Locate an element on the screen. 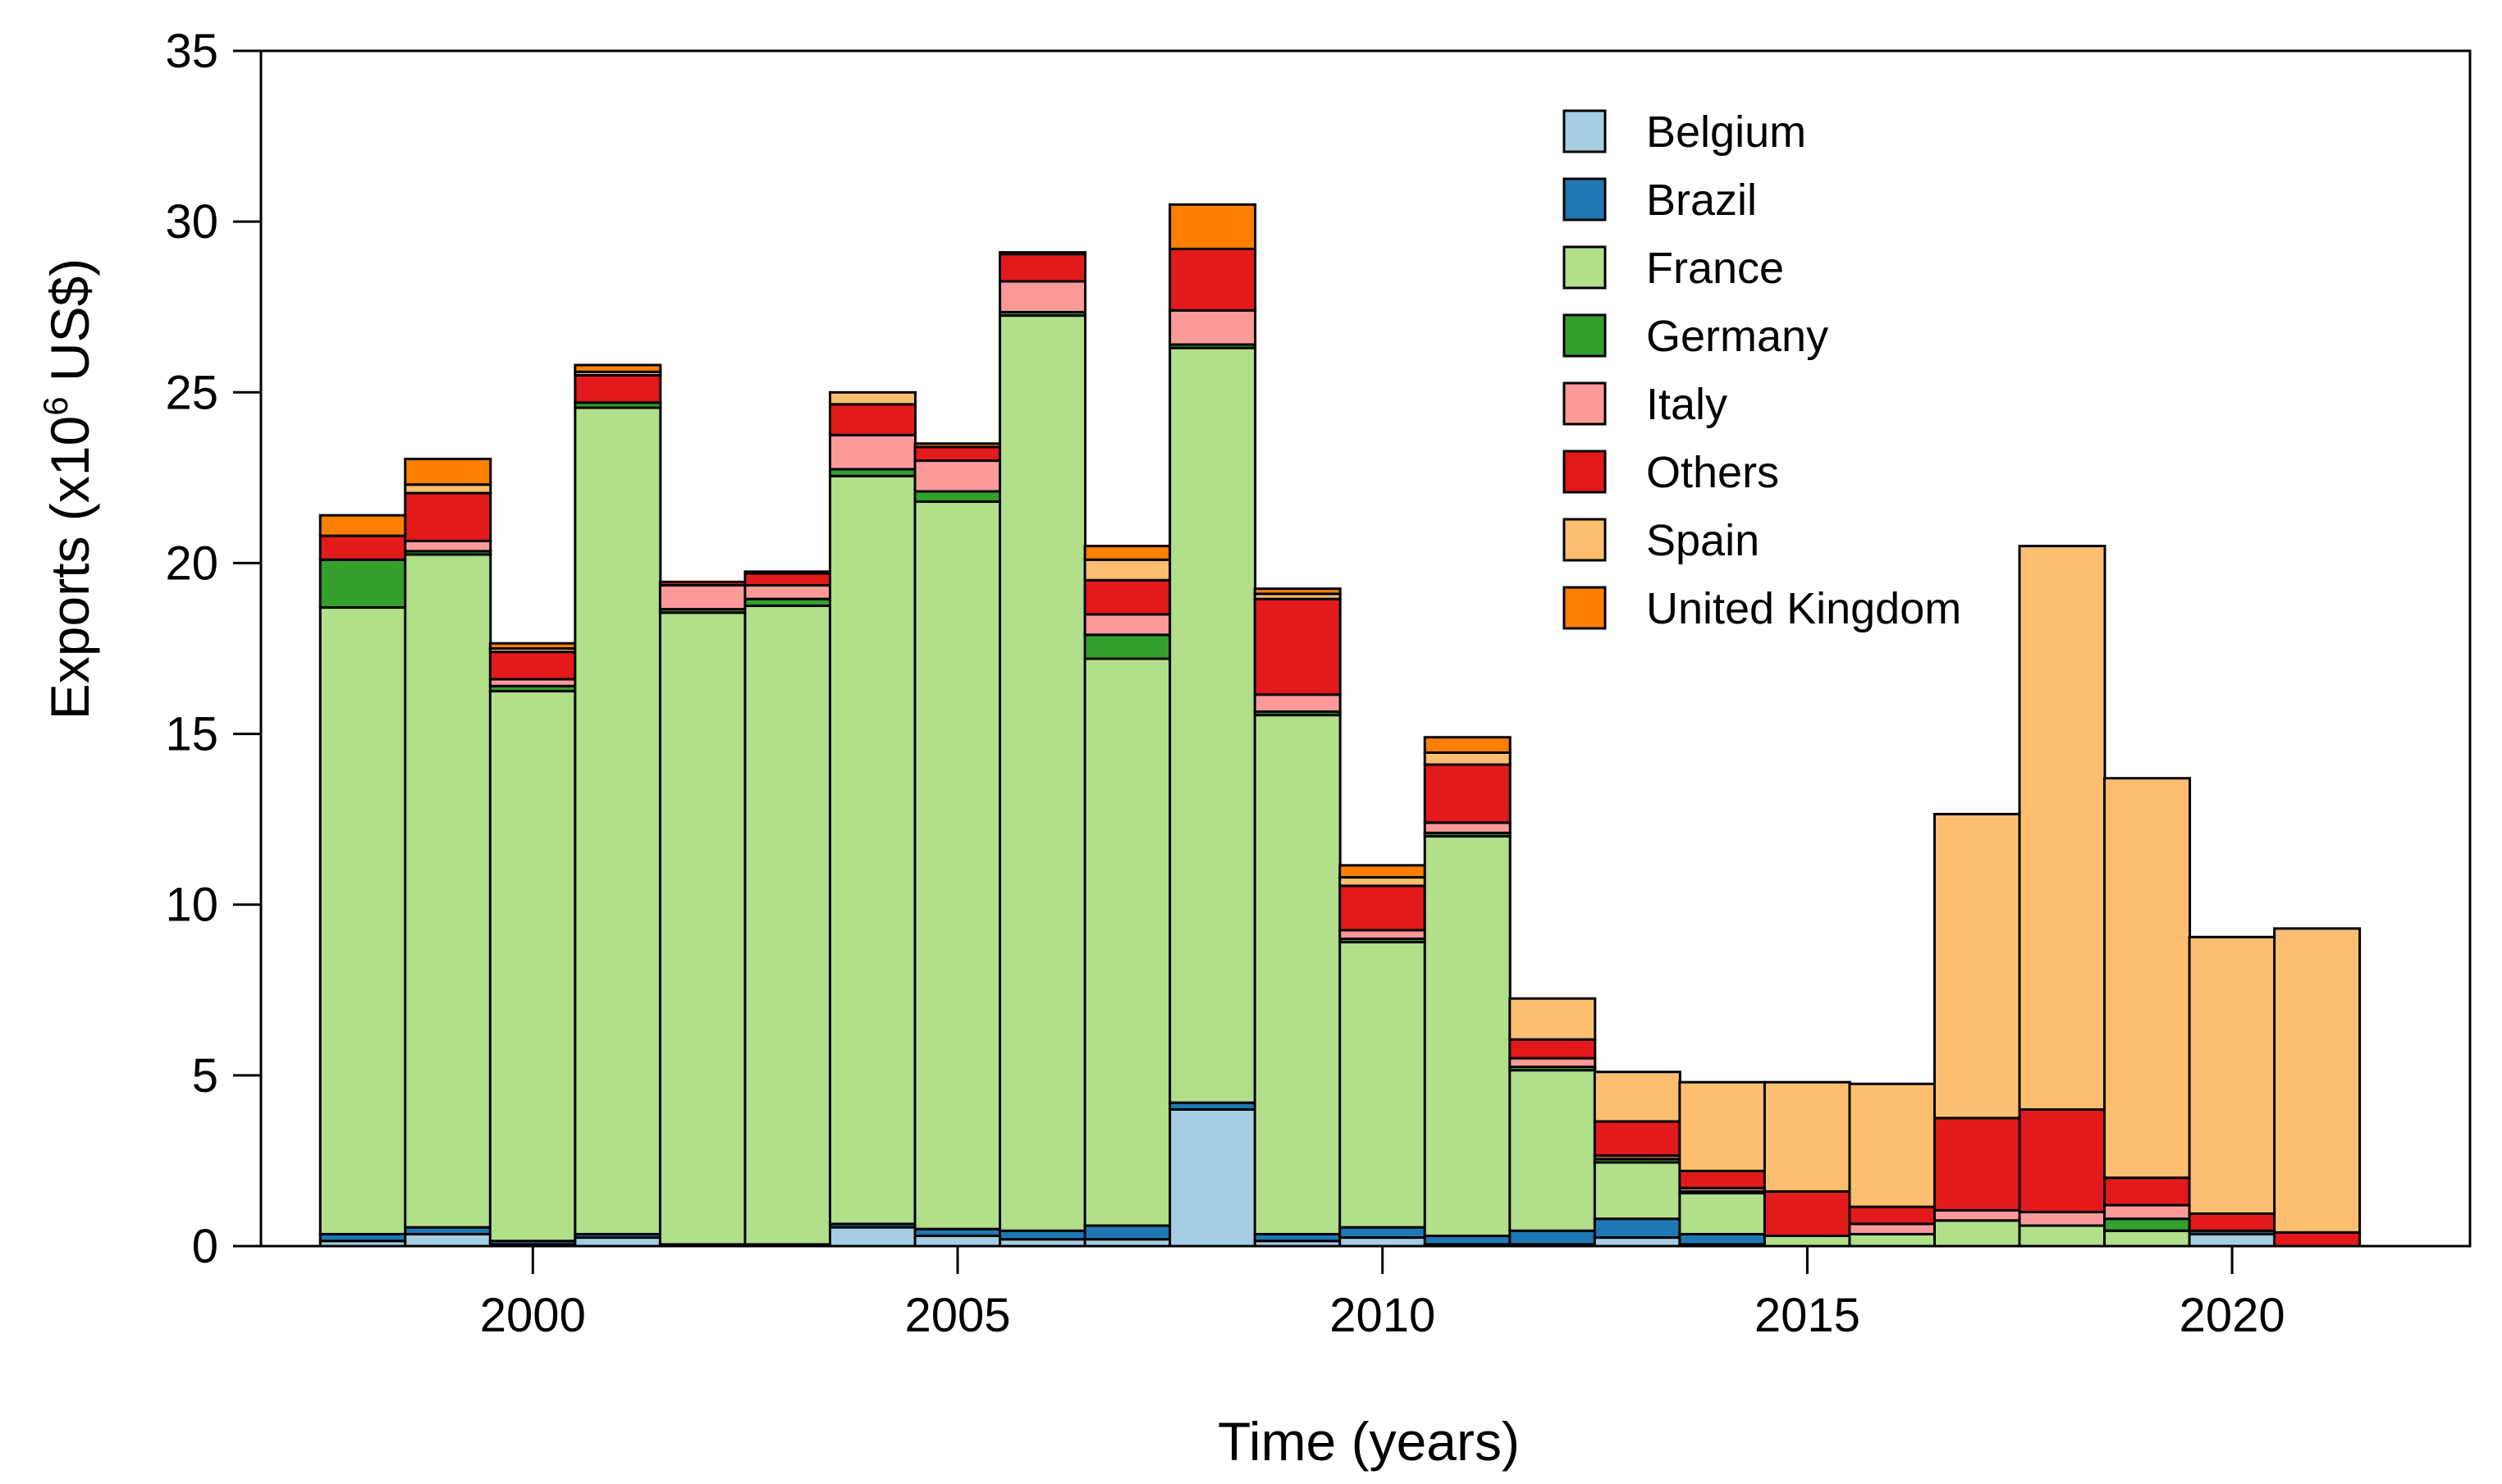 Image resolution: width=2502 pixels, height=1484 pixels. bar-segment-spain-2011 is located at coordinates (1467, 758).